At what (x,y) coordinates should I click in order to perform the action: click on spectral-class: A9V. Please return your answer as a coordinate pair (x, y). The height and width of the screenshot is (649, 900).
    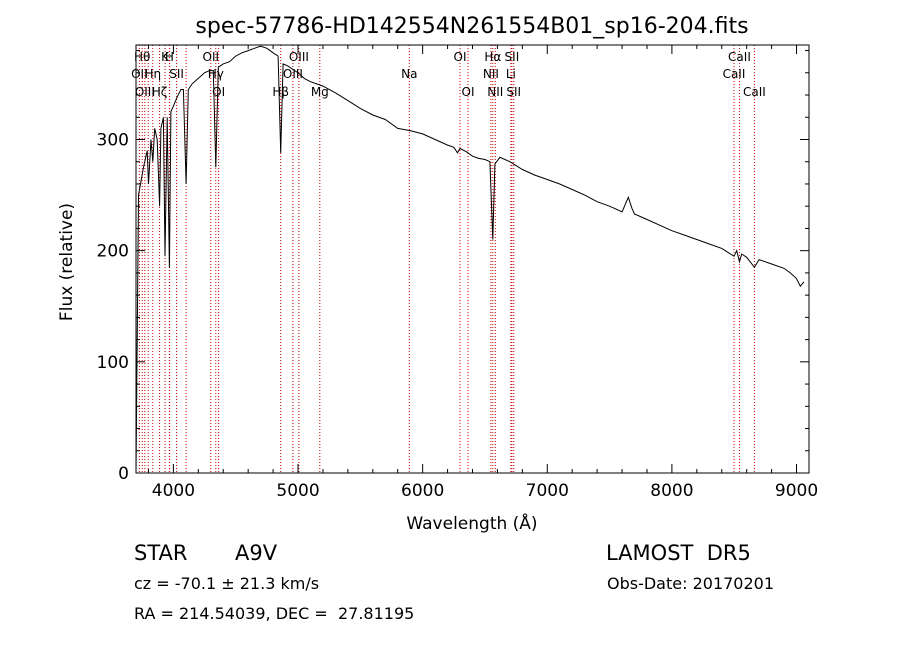
    Looking at the image, I should click on (256, 553).